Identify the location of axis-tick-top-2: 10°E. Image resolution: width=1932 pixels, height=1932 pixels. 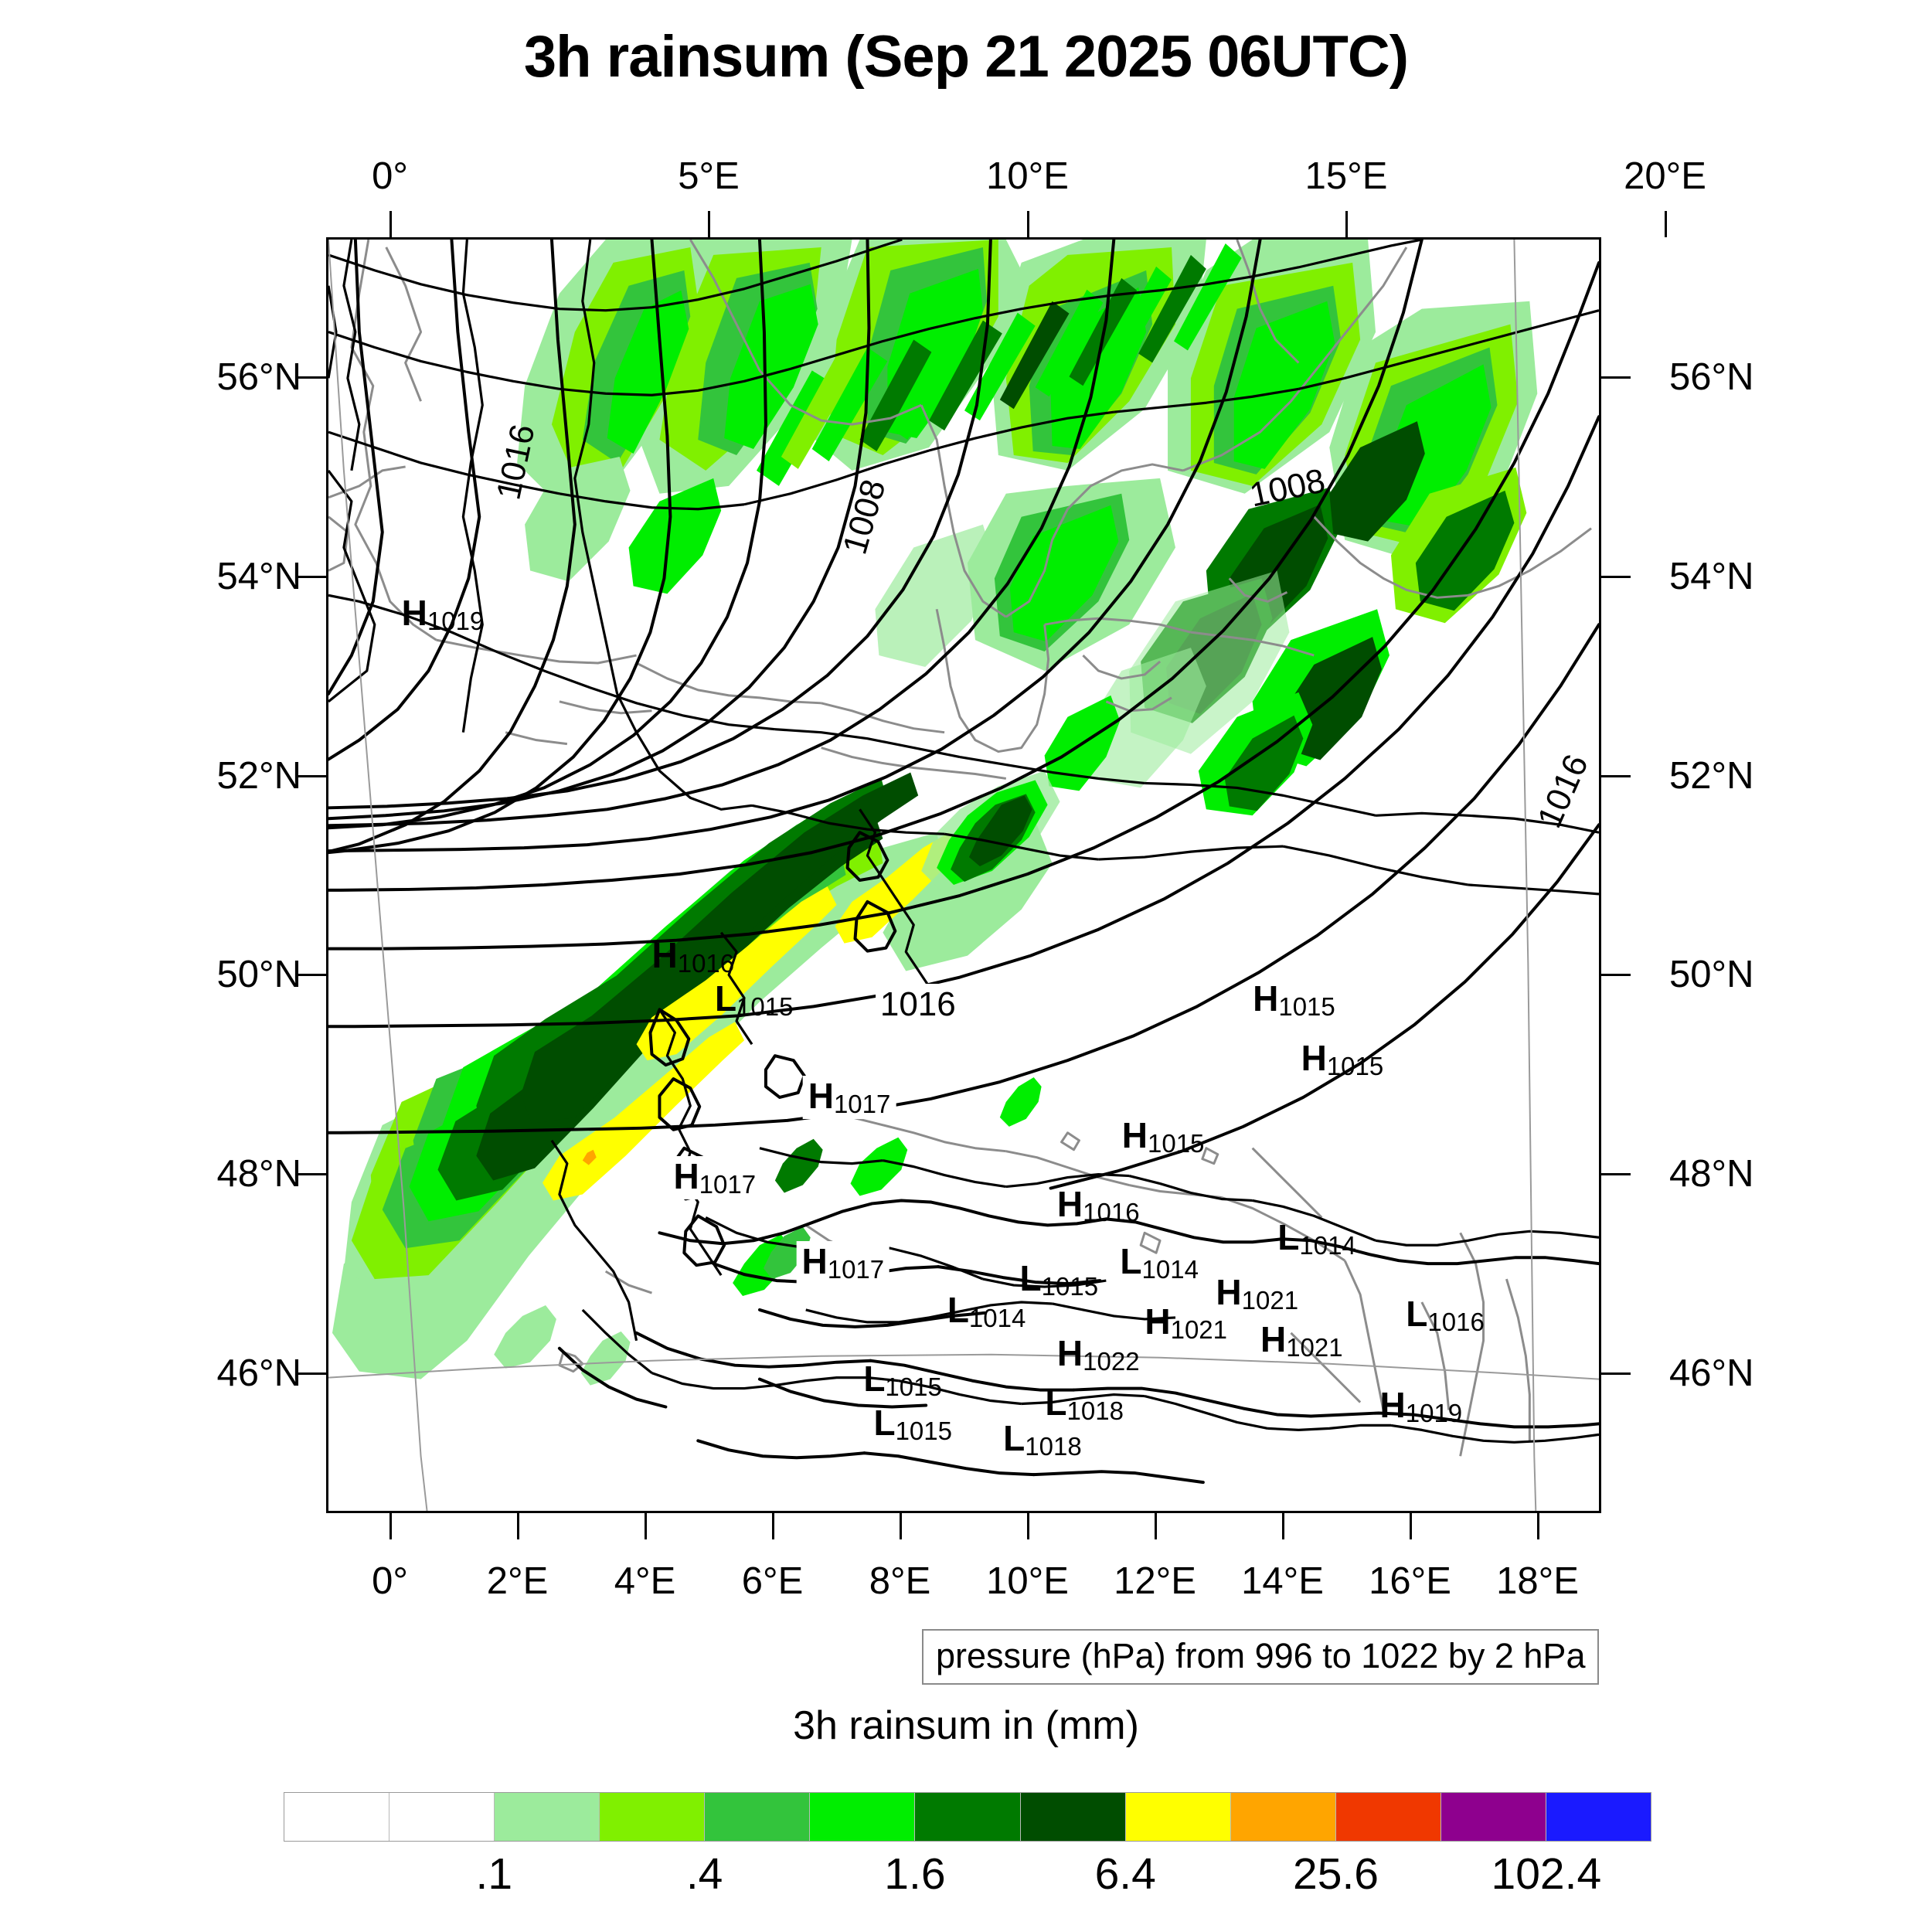
(1028, 176).